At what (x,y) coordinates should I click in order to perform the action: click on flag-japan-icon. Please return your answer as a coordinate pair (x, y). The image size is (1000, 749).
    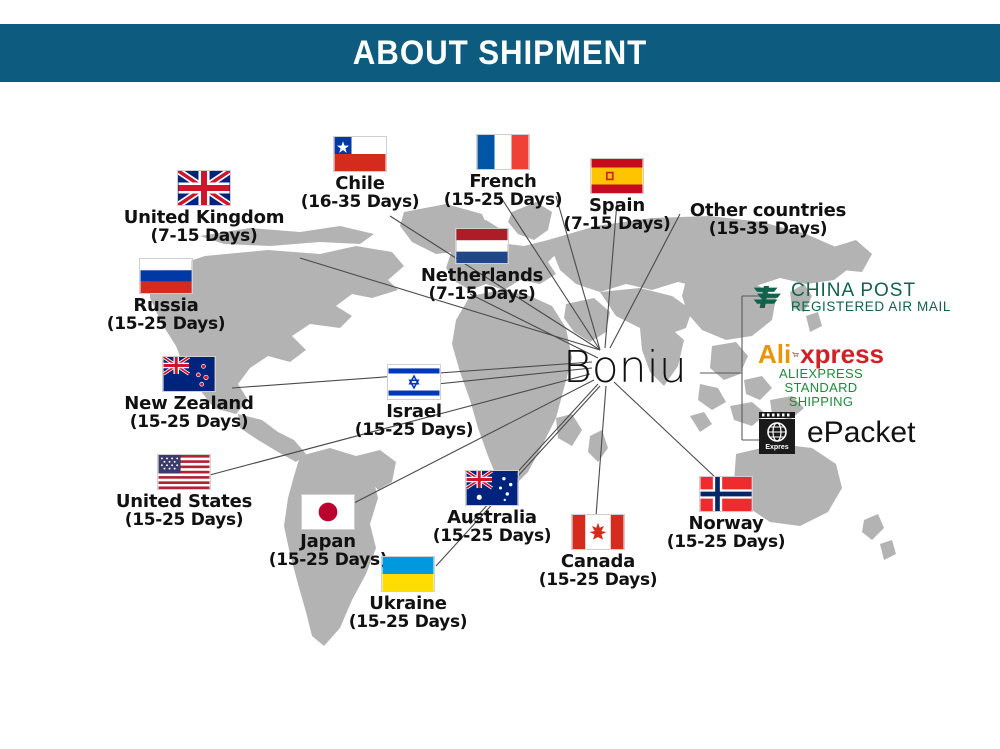
    Looking at the image, I should click on (328, 512).